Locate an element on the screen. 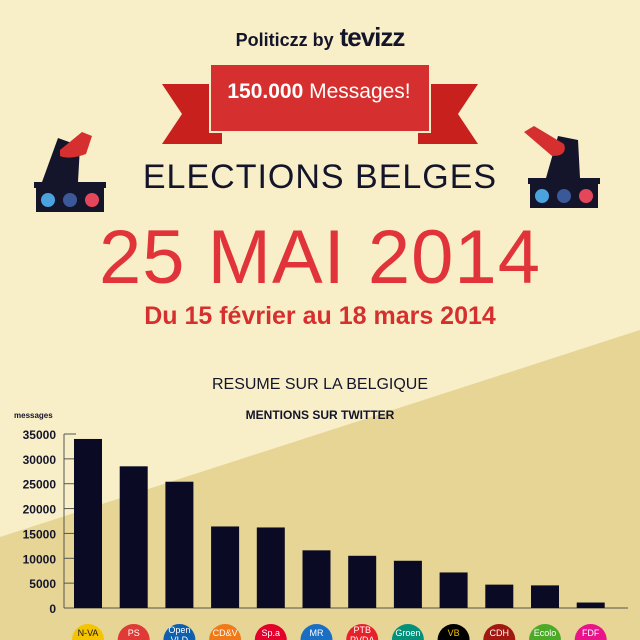 The image size is (640, 640). x-tick-label: VB is located at coordinates (454, 633).